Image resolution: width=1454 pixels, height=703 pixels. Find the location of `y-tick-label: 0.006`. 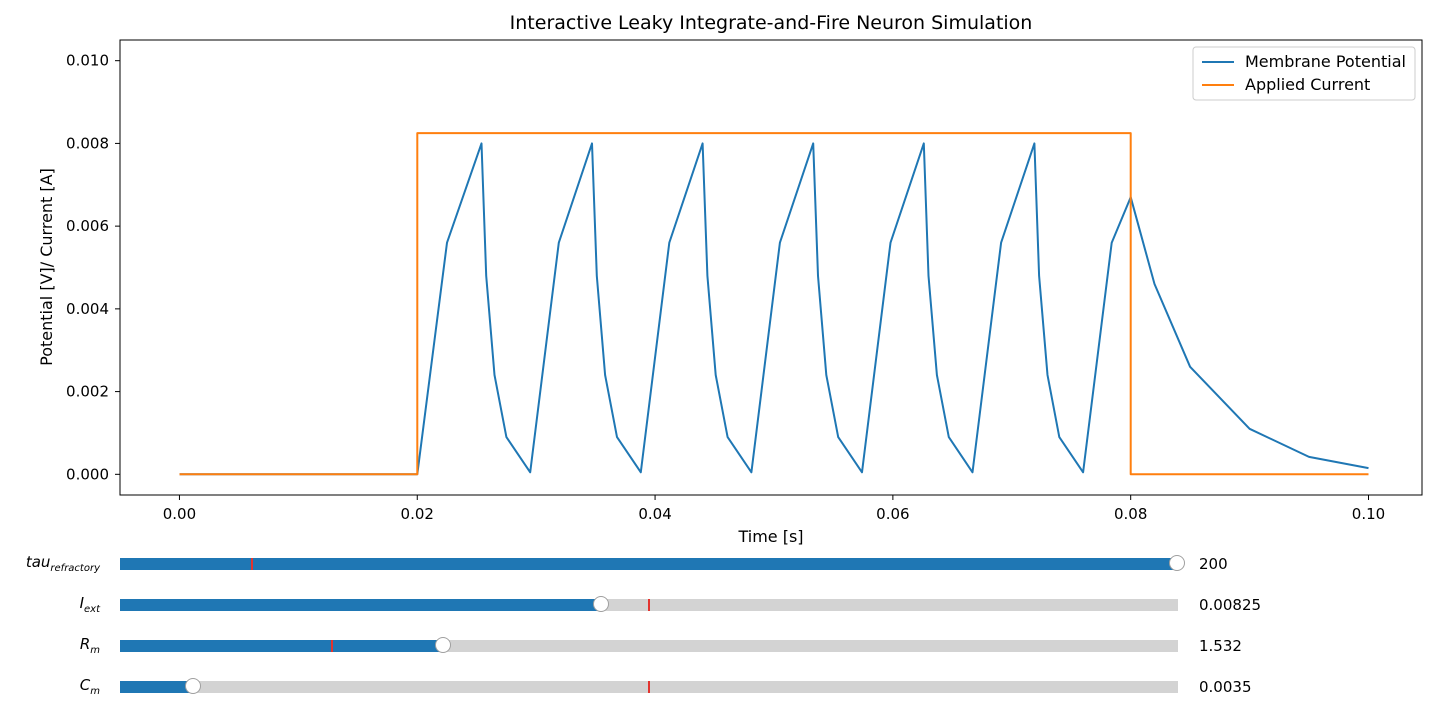

y-tick-label: 0.006 is located at coordinates (87, 226).